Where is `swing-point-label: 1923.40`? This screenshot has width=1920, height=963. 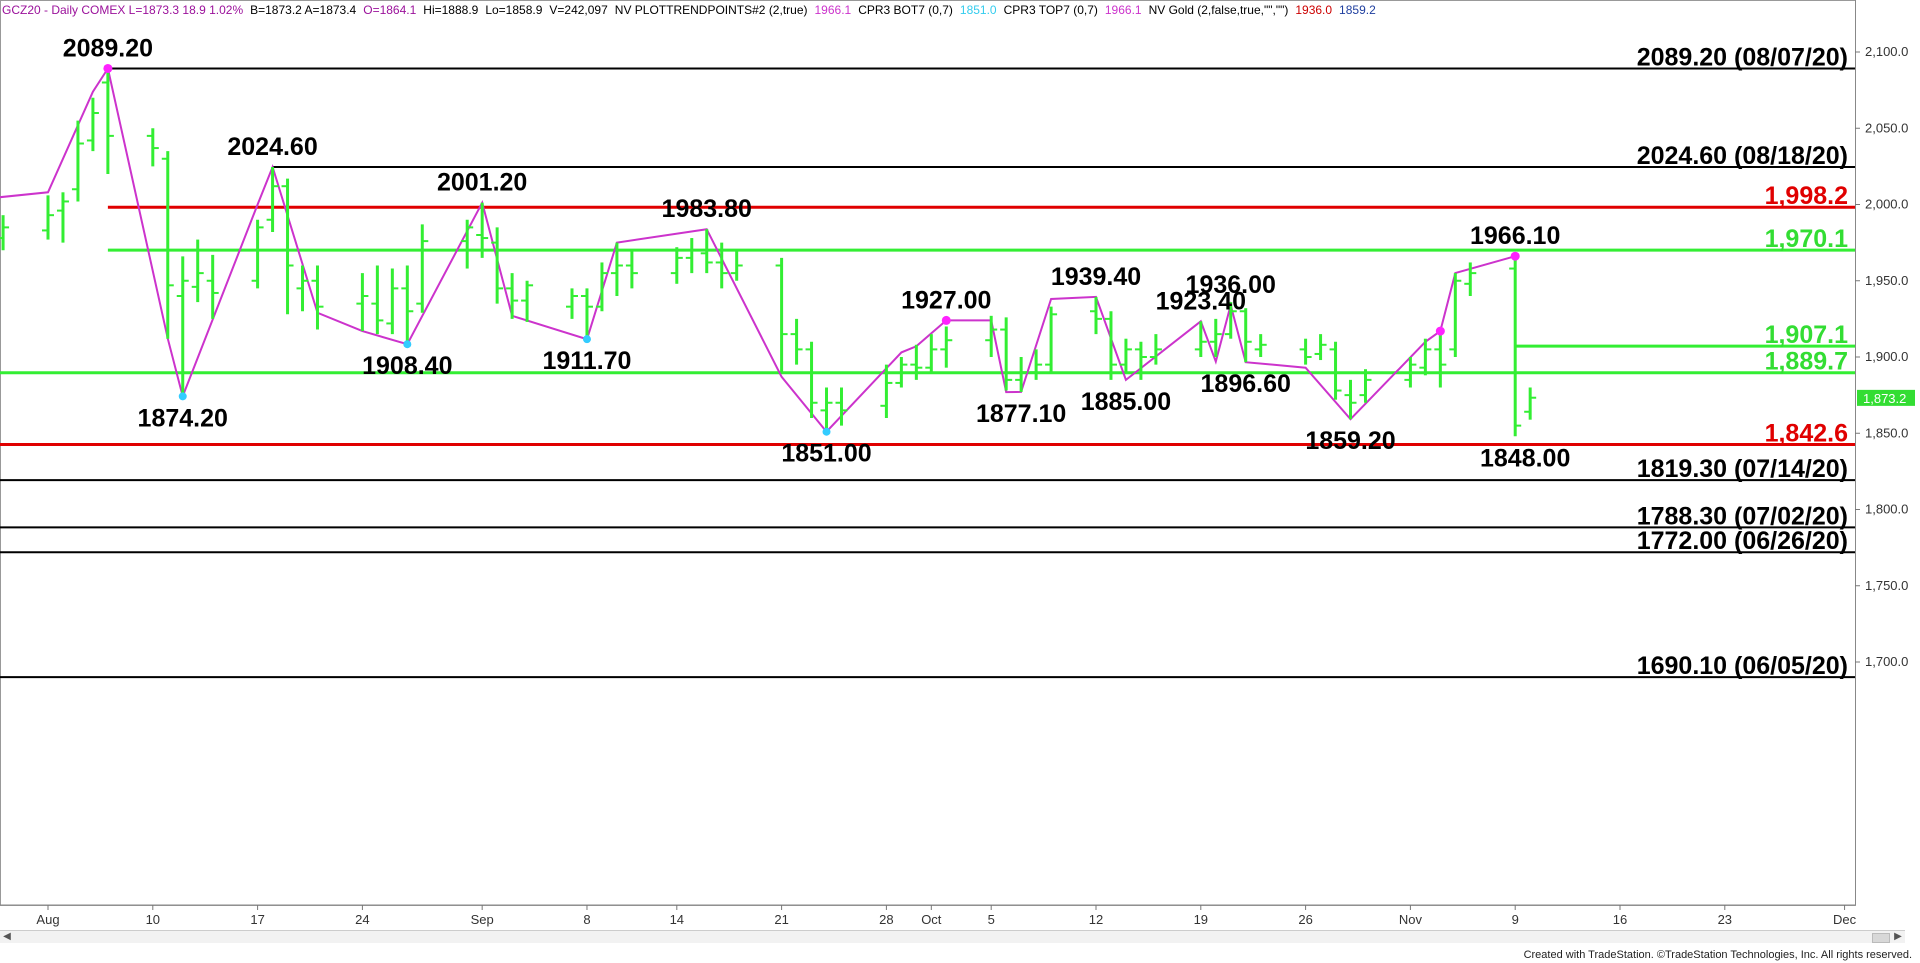
swing-point-label: 1923.40 is located at coordinates (1201, 301).